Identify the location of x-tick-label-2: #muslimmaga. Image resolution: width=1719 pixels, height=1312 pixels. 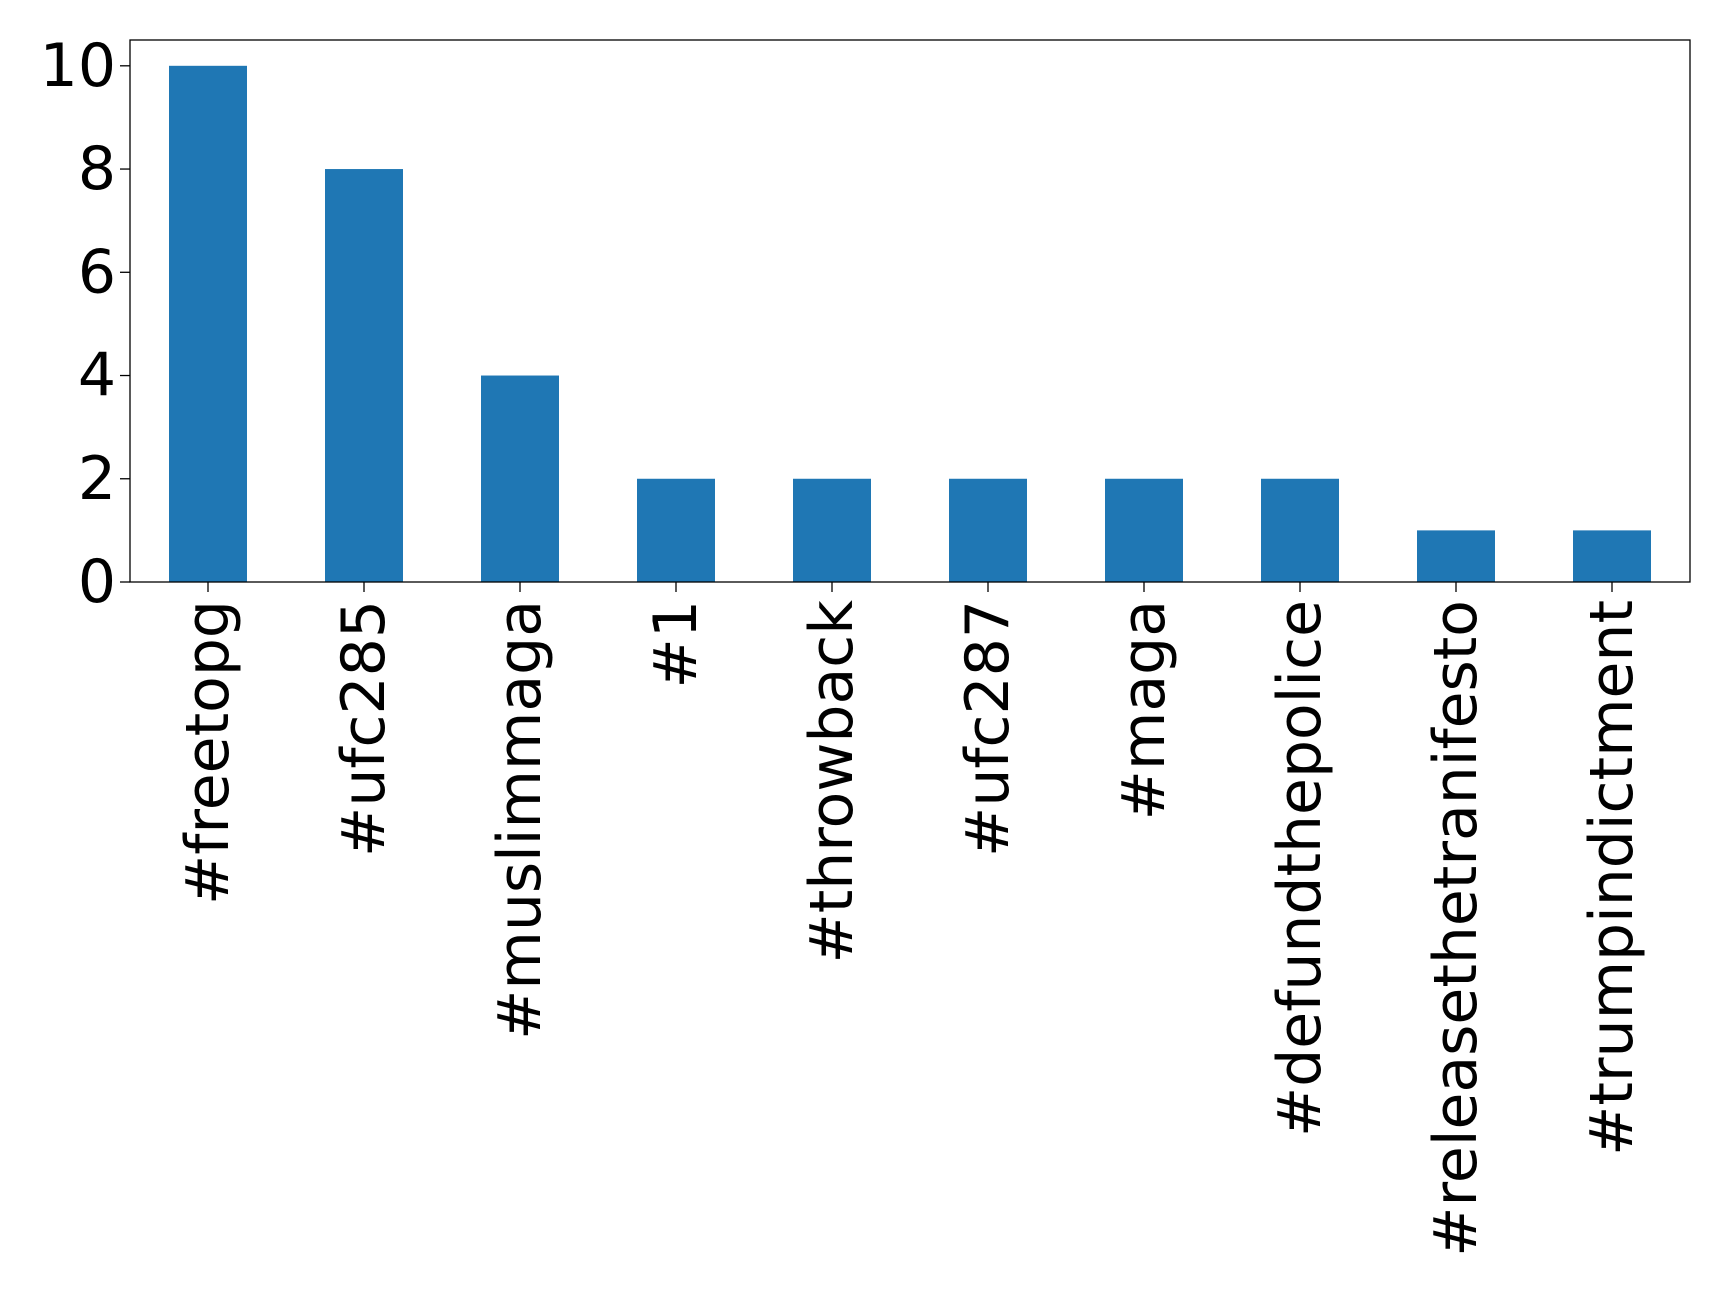
(520, 820).